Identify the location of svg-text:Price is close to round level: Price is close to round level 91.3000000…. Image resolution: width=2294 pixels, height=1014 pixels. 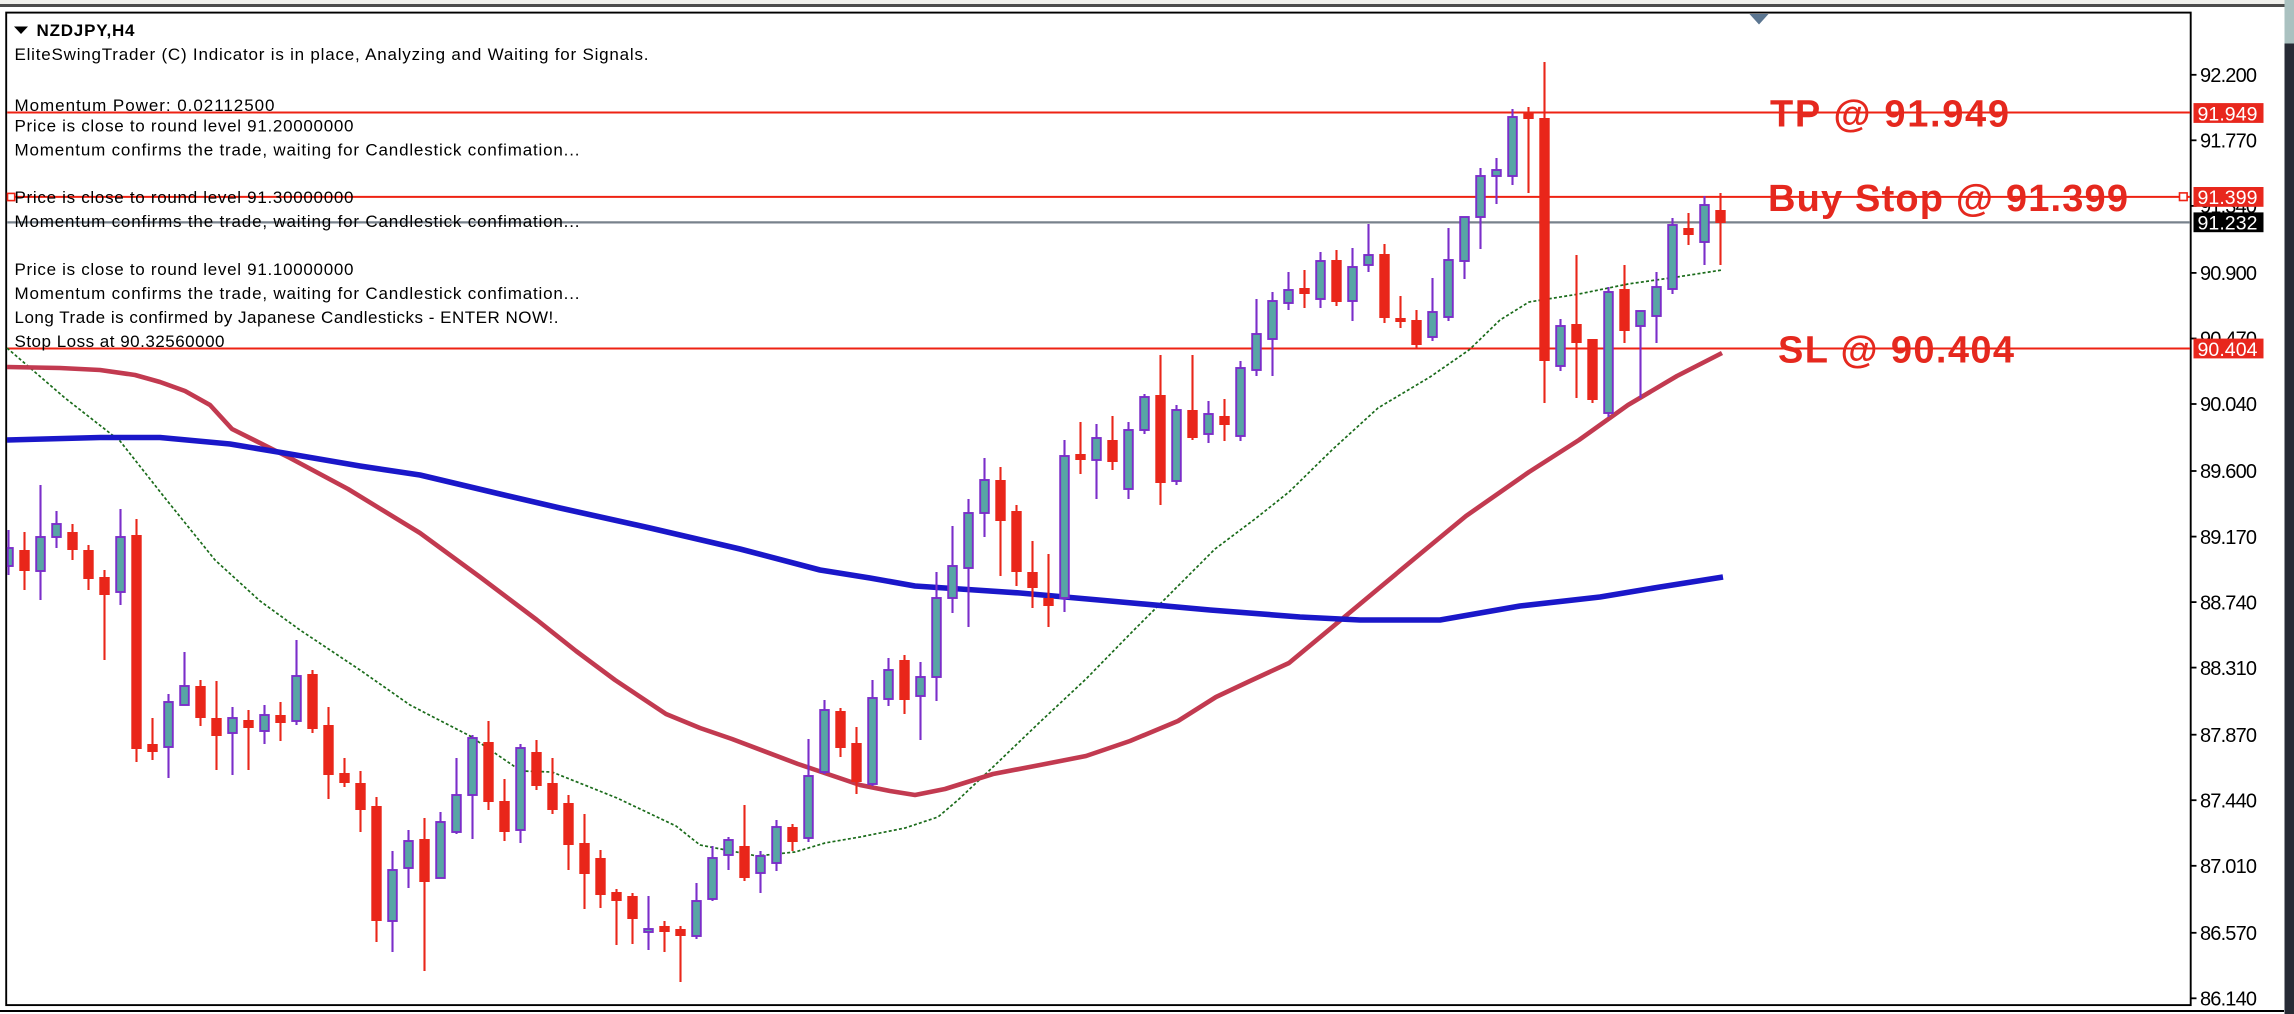
(184, 197).